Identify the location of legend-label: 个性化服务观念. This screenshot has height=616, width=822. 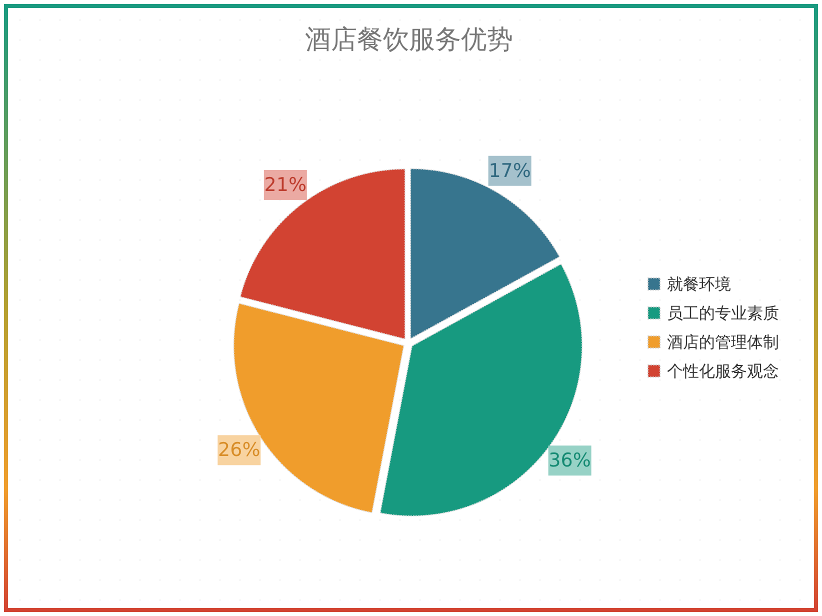
(723, 371).